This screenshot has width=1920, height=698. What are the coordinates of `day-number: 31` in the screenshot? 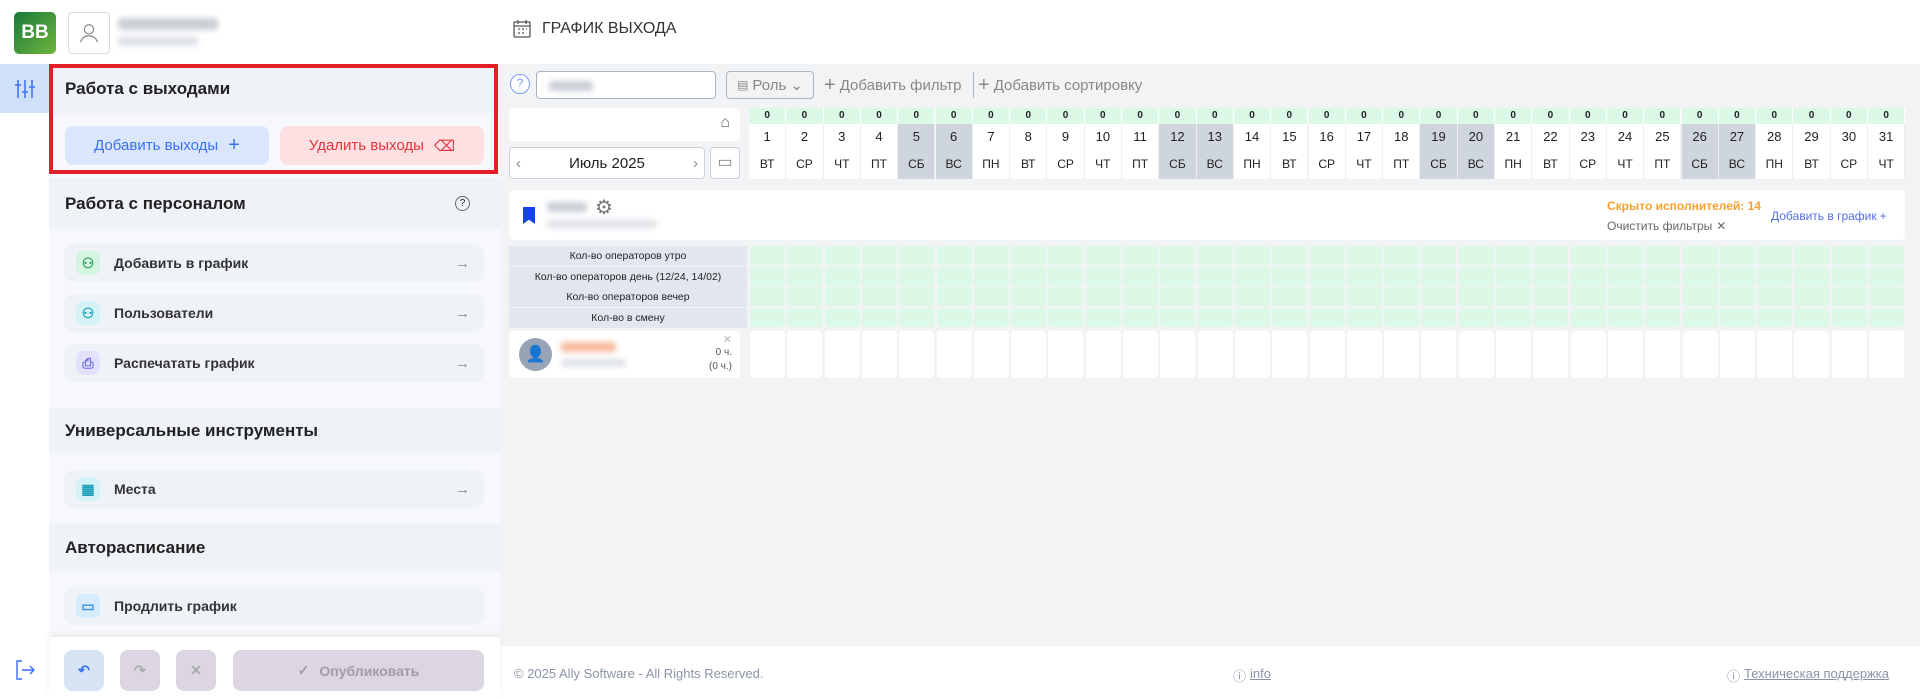 It's located at (1887, 136).